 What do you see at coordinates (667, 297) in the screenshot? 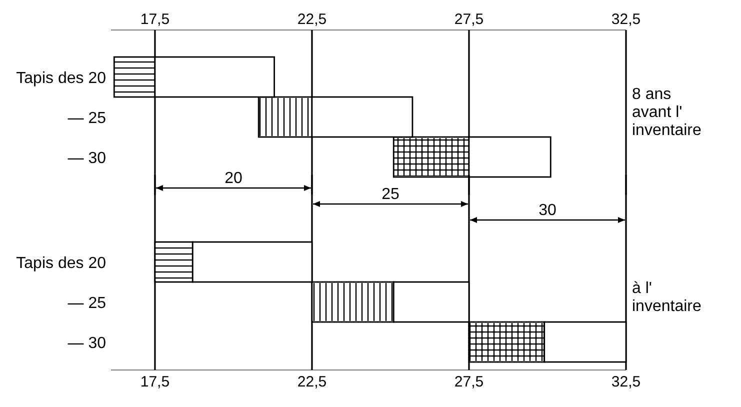
I see `text: à l' inventaire` at bounding box center [667, 297].